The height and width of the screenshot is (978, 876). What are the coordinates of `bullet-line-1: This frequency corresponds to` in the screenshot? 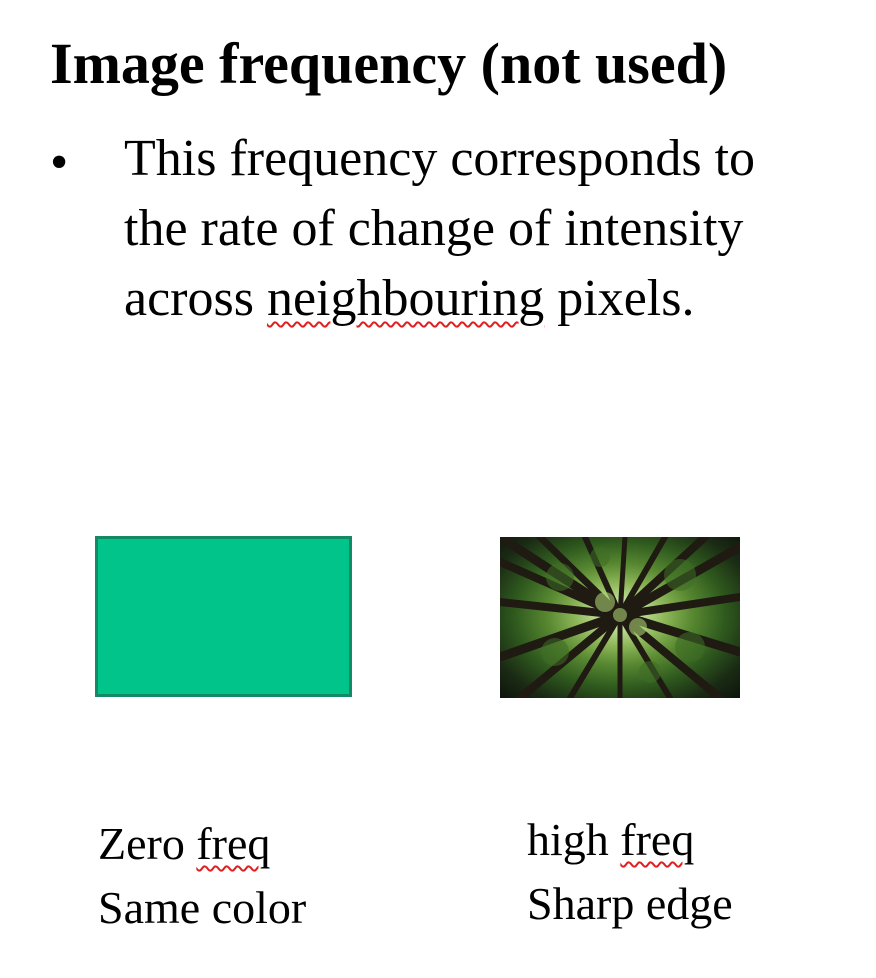 It's located at (440, 158).